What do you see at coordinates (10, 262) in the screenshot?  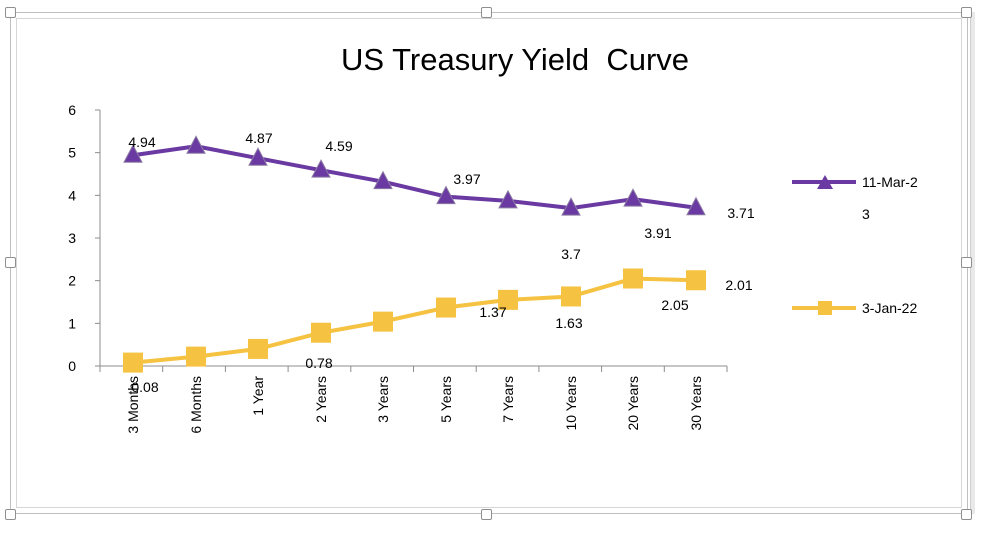 I see `resize-handle-middle-left` at bounding box center [10, 262].